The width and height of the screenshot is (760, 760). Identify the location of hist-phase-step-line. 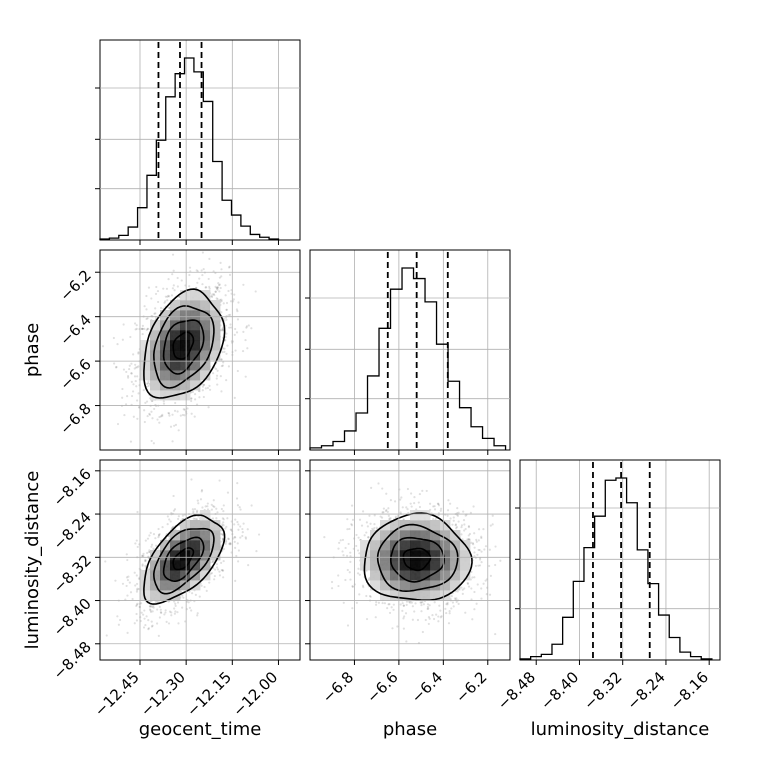
(408, 358).